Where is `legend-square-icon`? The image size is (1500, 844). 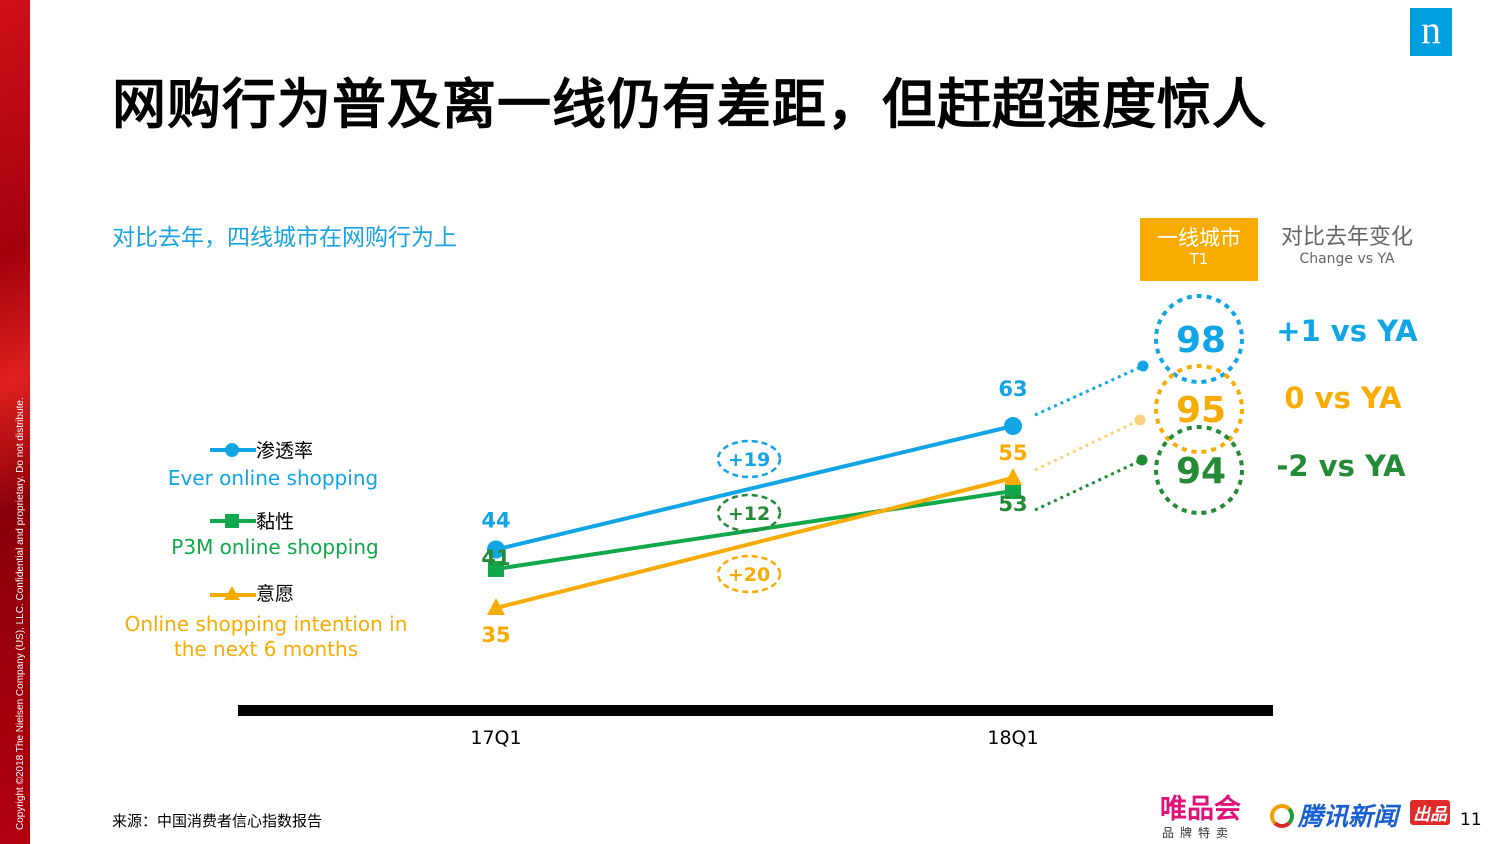
legend-square-icon is located at coordinates (233, 520).